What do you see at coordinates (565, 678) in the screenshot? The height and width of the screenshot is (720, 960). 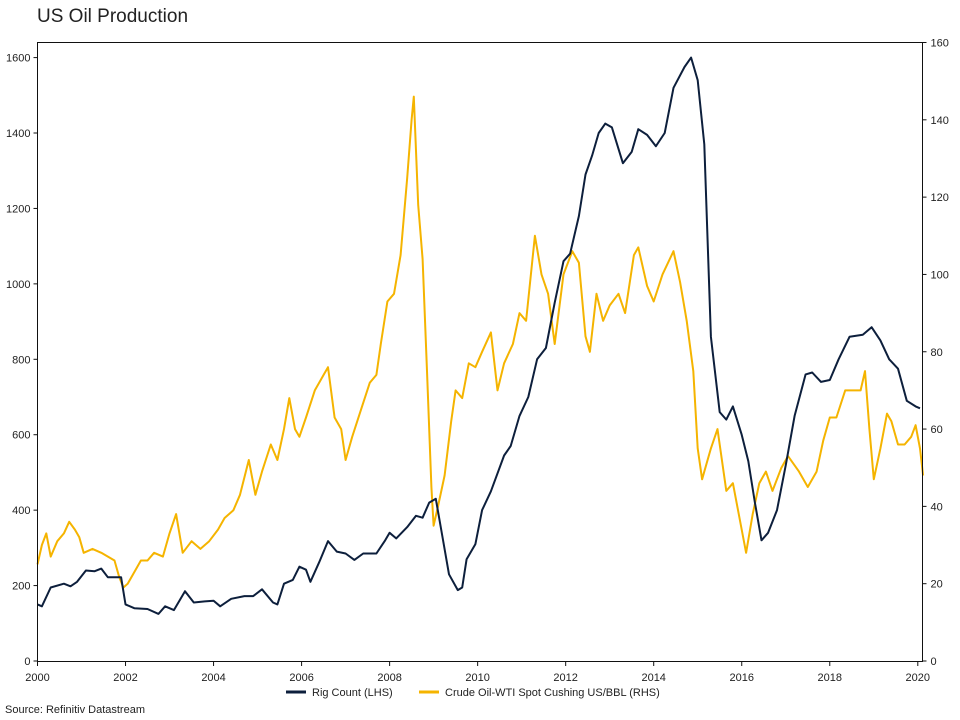 I see `x-tick-label: 2012` at bounding box center [565, 678].